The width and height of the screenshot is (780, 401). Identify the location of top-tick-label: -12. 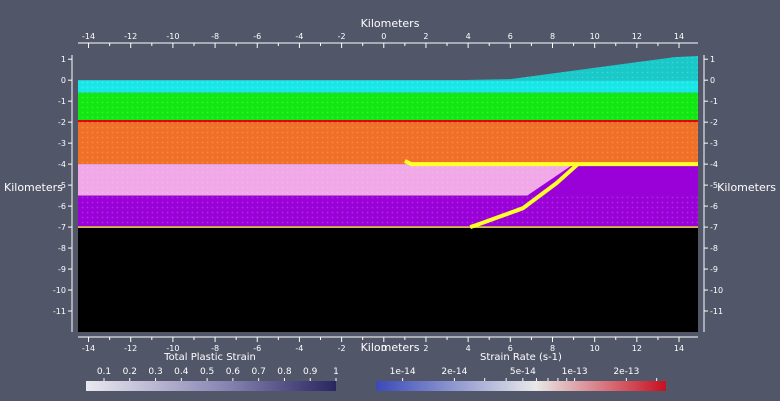
(130, 36).